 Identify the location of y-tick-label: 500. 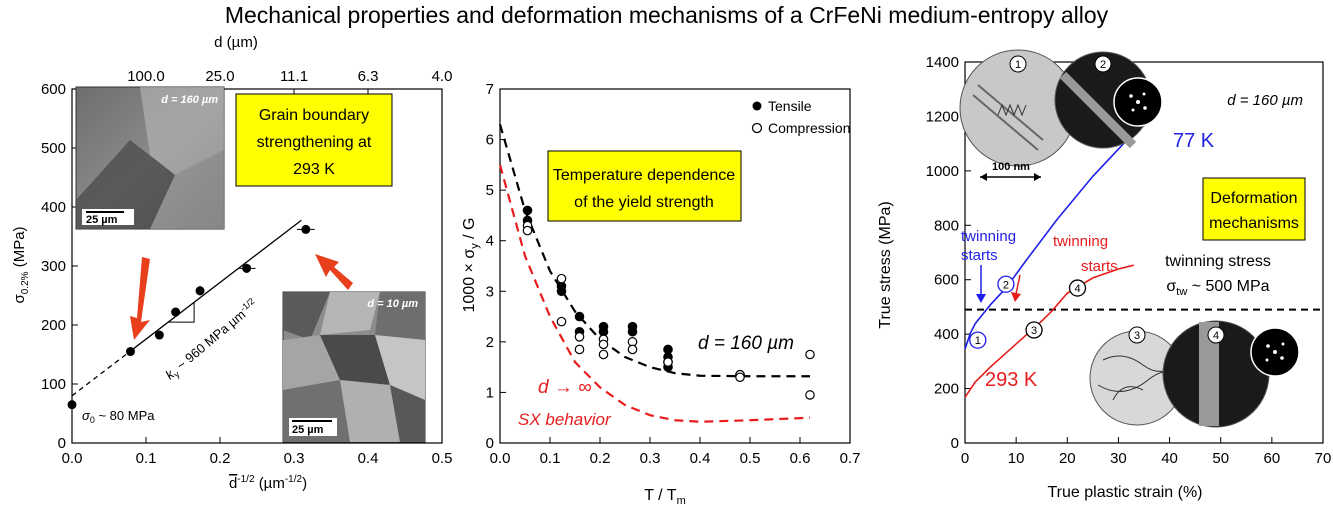
(53, 148).